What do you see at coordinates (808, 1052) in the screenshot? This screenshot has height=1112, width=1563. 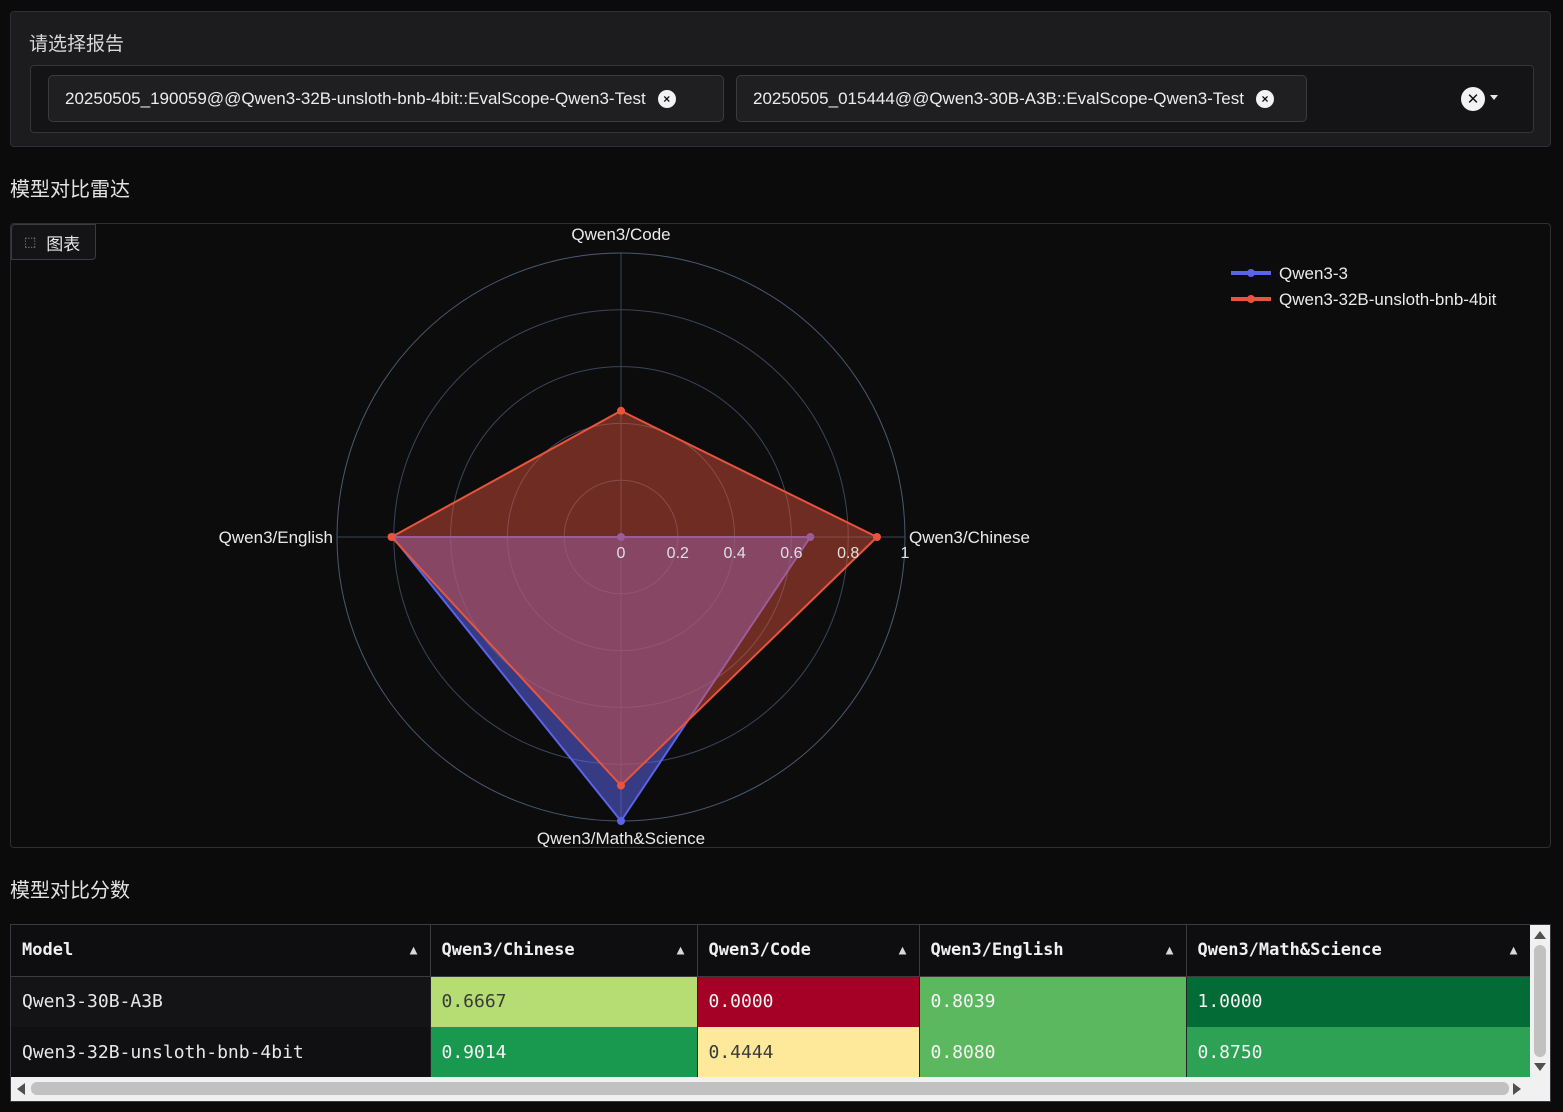 I see `score-cell: 0.4444` at bounding box center [808, 1052].